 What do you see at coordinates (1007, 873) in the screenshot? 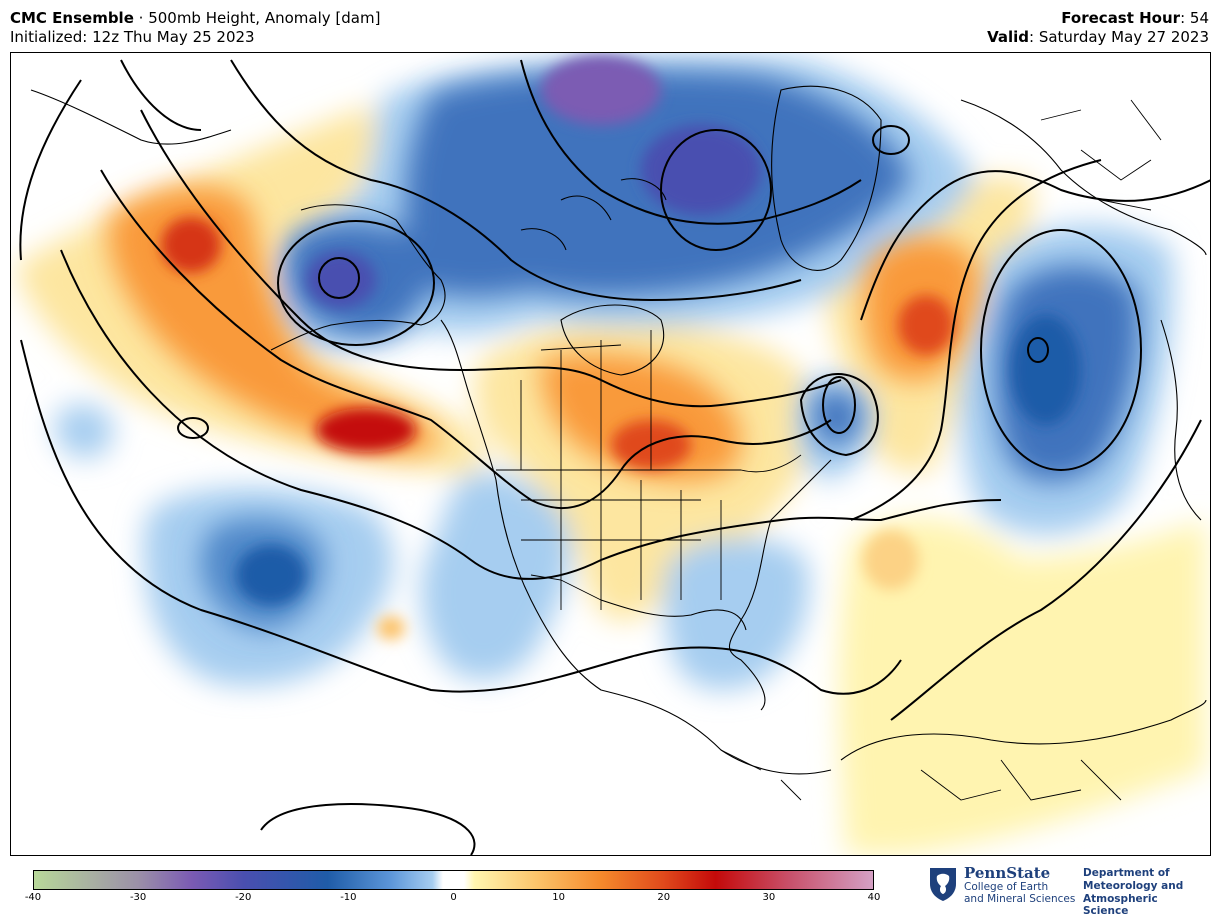
I see `pennstate-wordmark: PennState` at bounding box center [1007, 873].